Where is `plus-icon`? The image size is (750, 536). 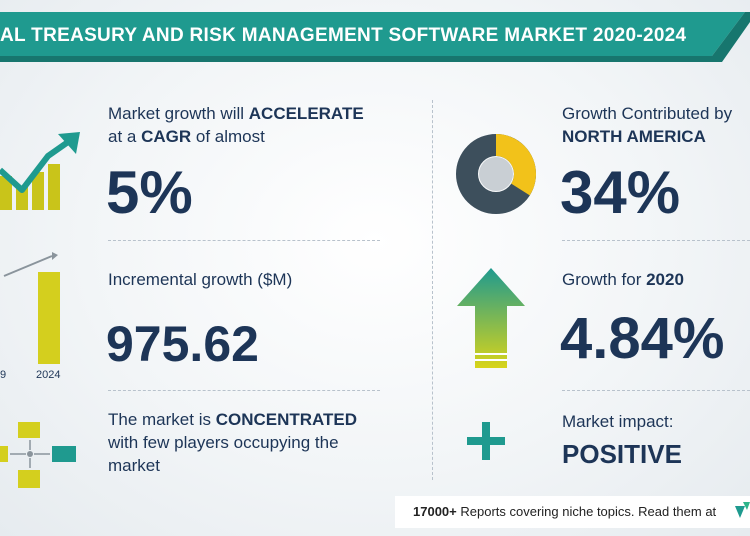
plus-icon is located at coordinates (486, 441).